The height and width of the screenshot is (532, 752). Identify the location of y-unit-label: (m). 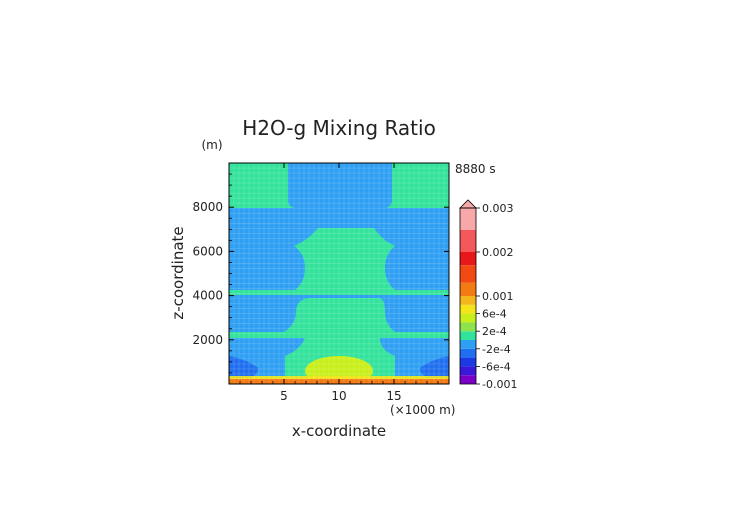
(211, 145).